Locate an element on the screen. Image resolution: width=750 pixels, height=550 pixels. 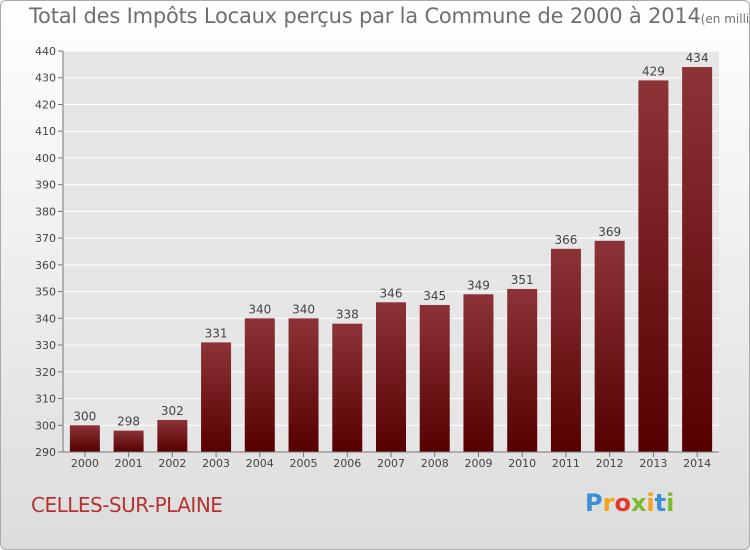
logo-letter: x is located at coordinates (638, 503).